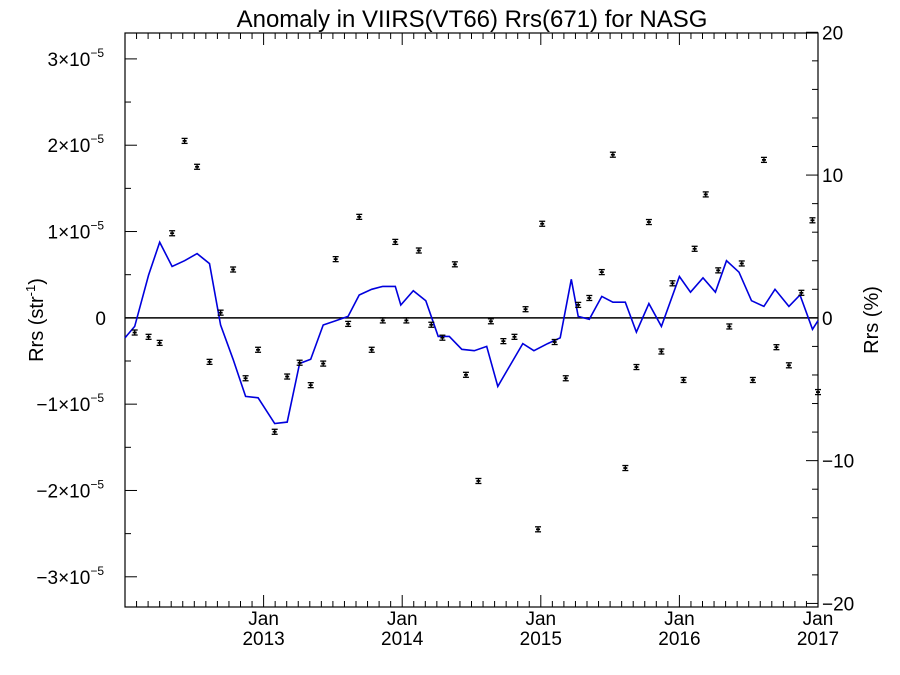  What do you see at coordinates (35, 320) in the screenshot?
I see `left-axis-label: Rrs (str-1)` at bounding box center [35, 320].